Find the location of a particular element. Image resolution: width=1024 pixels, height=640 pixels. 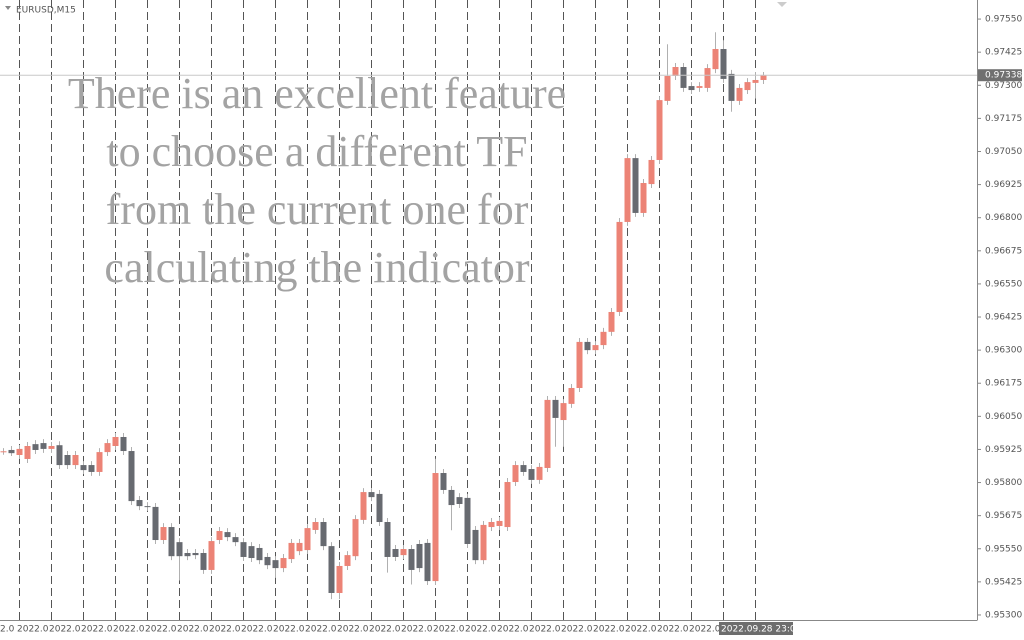

y-tick-label: 0.96550 is located at coordinates (1003, 284).